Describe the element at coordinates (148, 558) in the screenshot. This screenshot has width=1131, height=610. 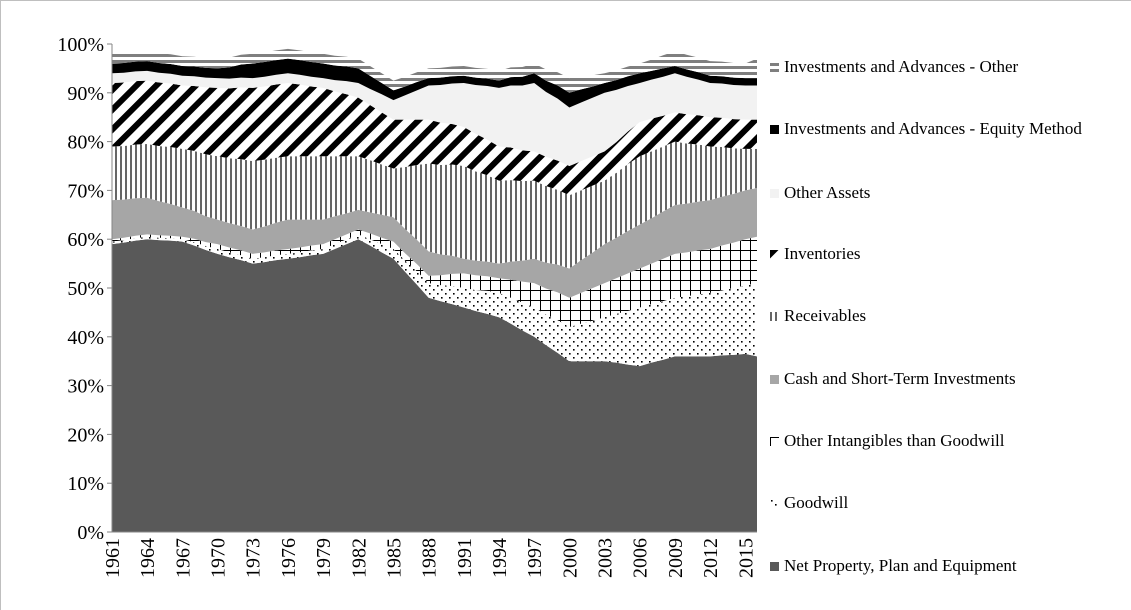
I see `x-tick-label: 1964` at that location.